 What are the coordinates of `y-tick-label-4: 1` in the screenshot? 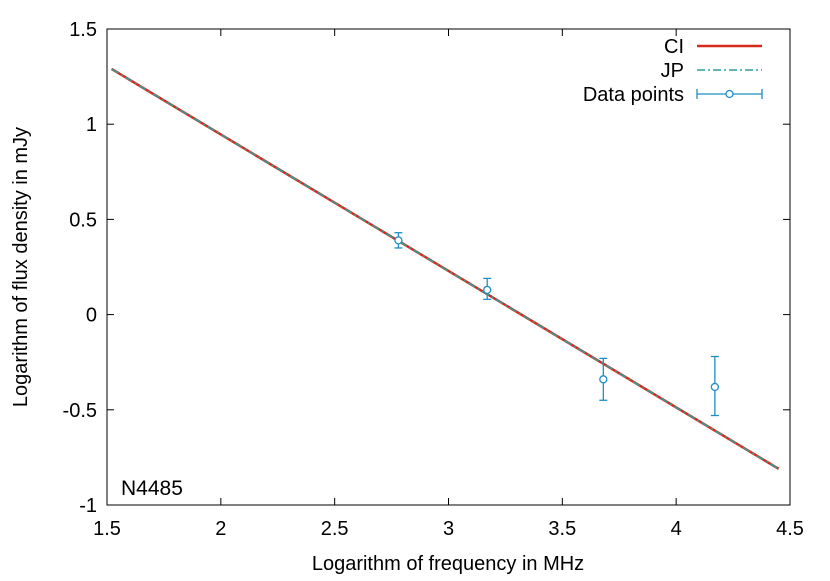 It's located at (91, 125).